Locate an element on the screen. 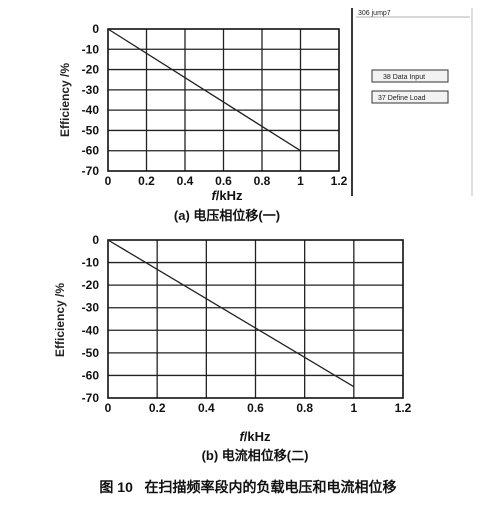 The width and height of the screenshot is (500, 517). chart-b-x-ticks: 0 0.2 0.4 0.6 0.8 1 1.2 is located at coordinates (258, 408).